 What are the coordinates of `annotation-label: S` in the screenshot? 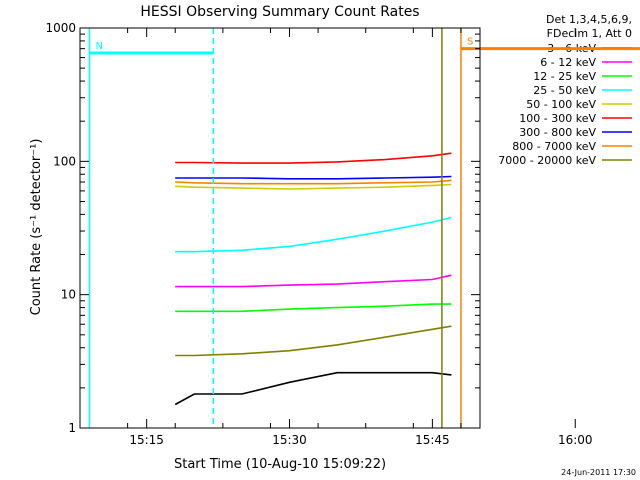 It's located at (470, 42).